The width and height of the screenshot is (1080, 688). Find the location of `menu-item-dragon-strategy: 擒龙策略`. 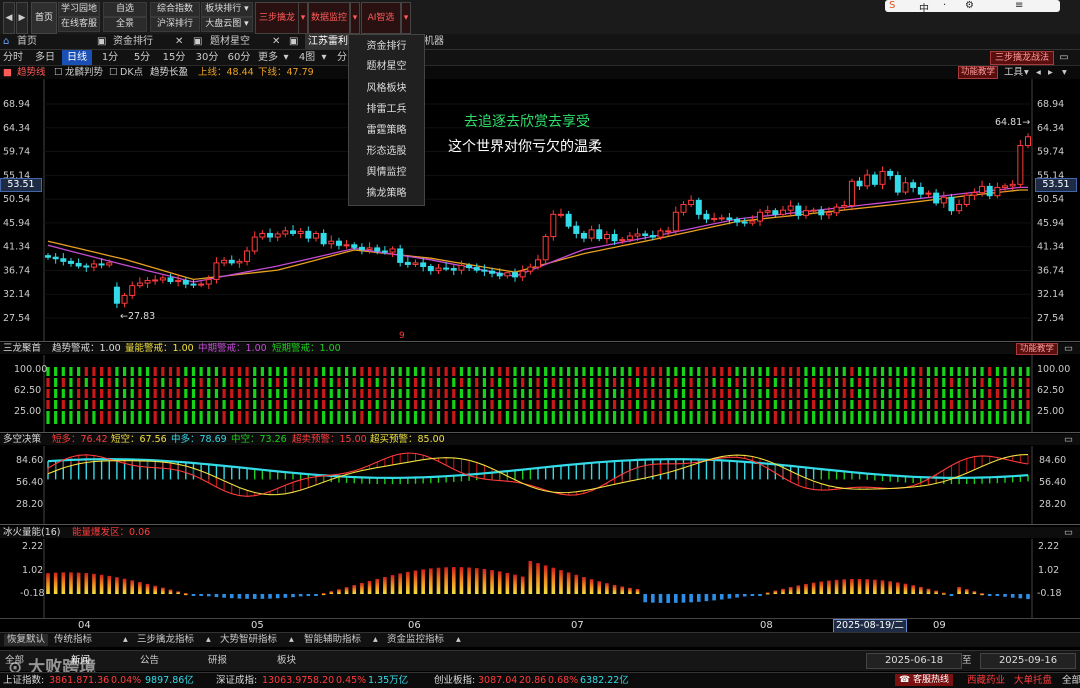

menu-item-dragon-strategy: 擒龙策略 is located at coordinates (386, 193).